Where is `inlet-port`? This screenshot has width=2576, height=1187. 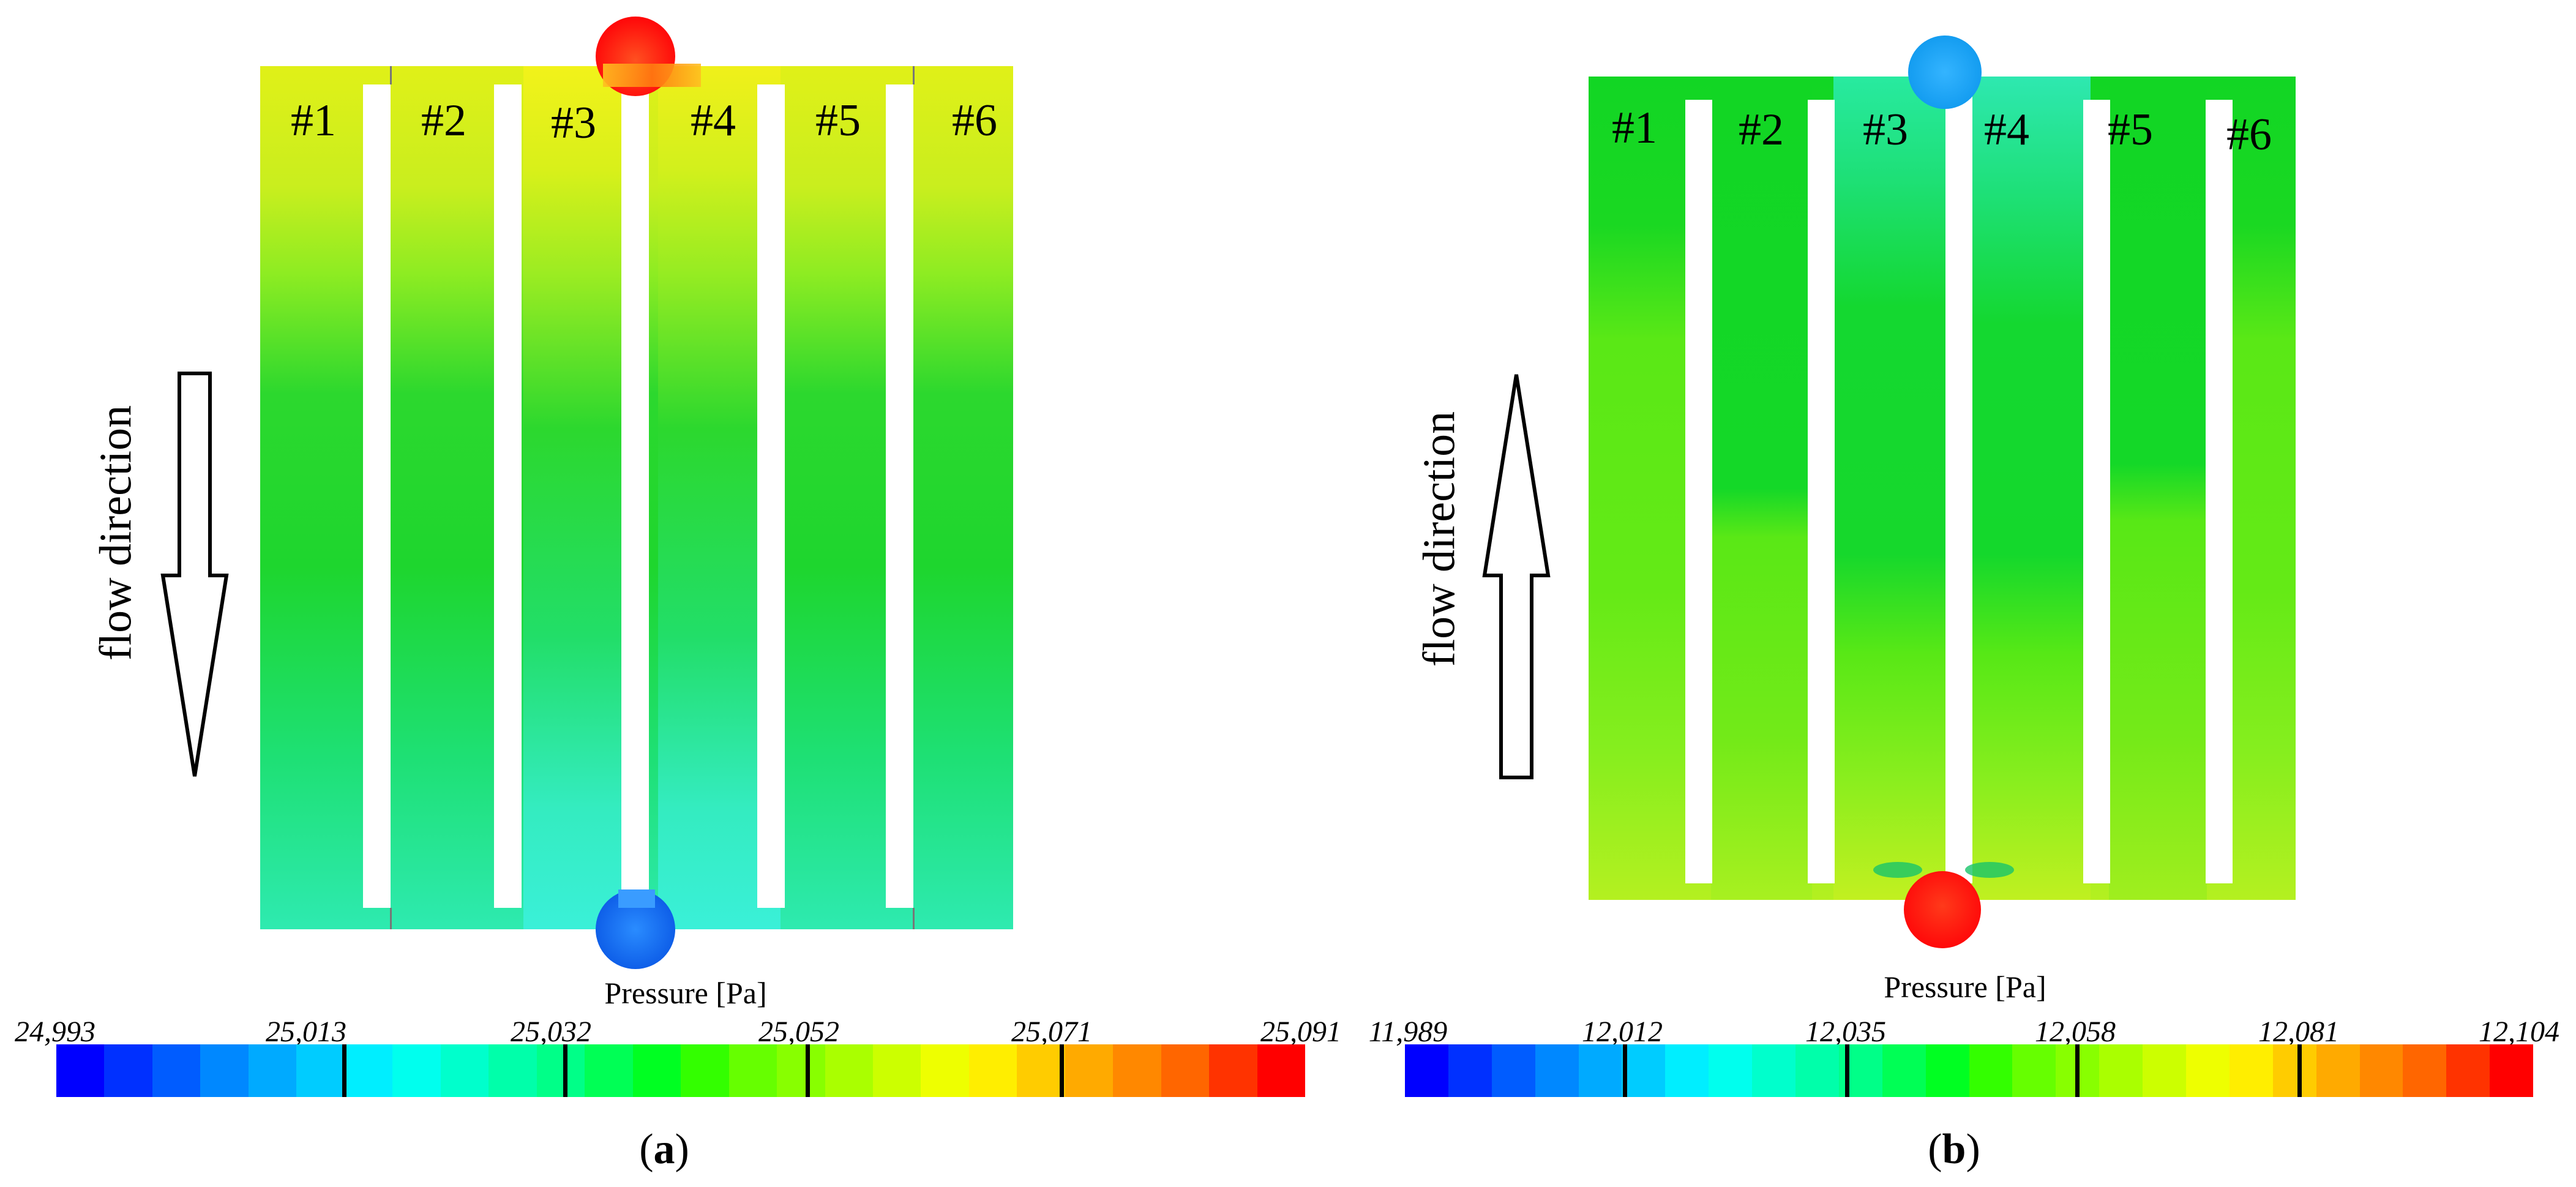 inlet-port is located at coordinates (1942, 909).